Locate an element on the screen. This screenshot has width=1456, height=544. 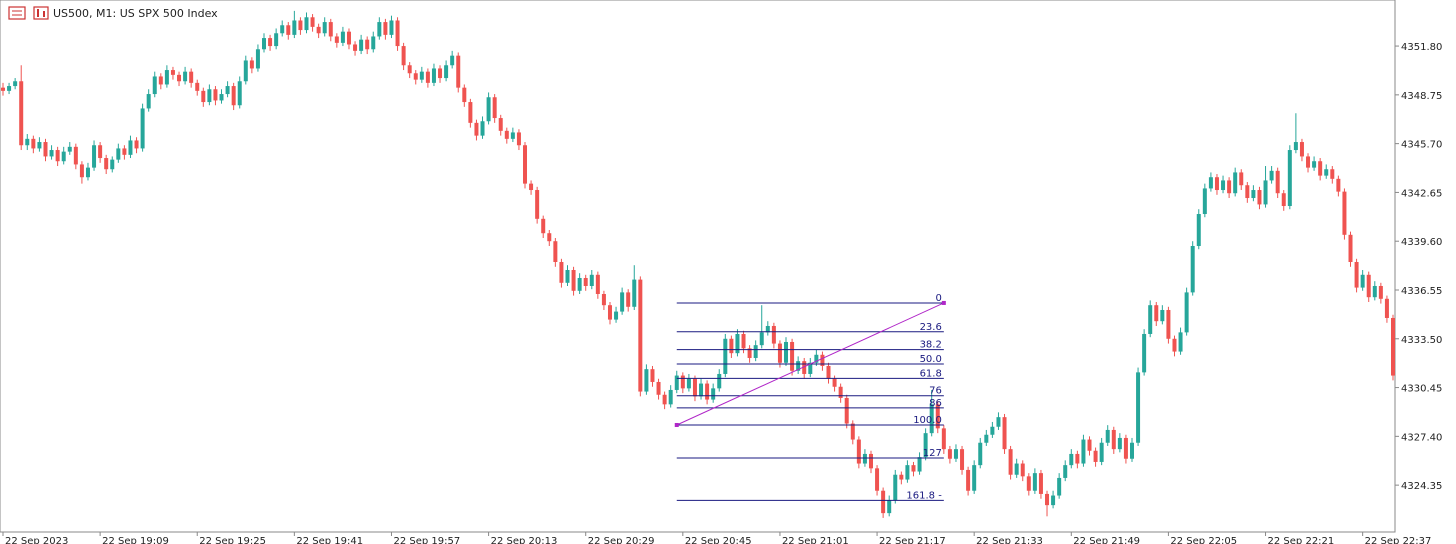
x-tick-label: 22 Sep 2023 is located at coordinates (36, 540).